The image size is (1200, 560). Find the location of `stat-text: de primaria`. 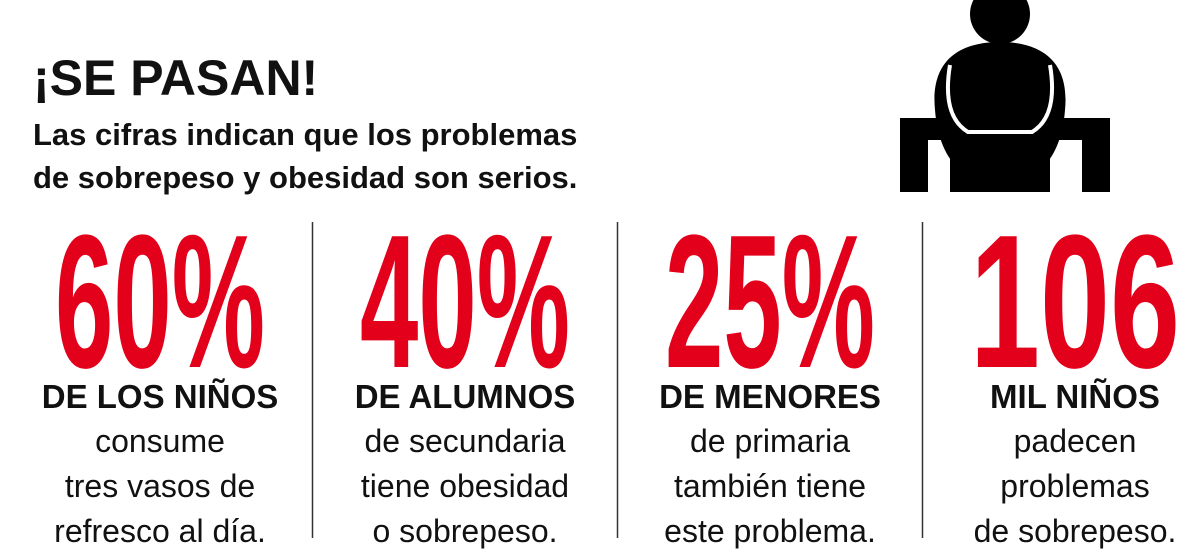

stat-text: de primaria is located at coordinates (770, 441).